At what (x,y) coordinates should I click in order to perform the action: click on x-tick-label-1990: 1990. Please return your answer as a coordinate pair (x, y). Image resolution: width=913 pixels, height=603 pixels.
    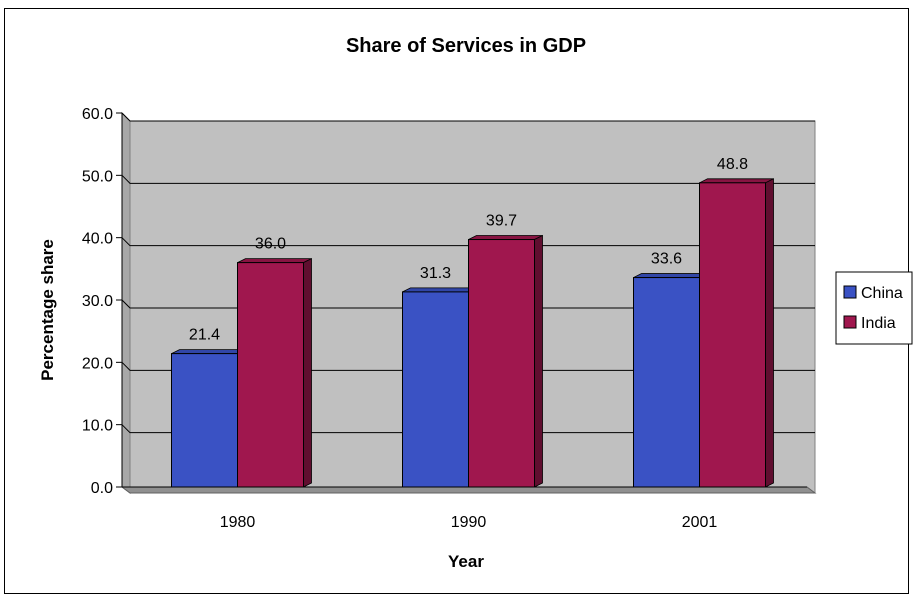
    Looking at the image, I should click on (469, 522).